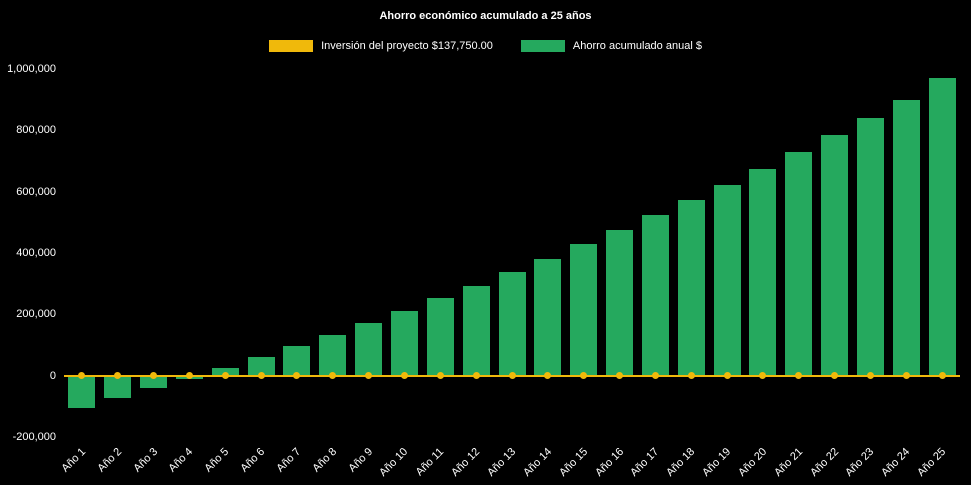 The image size is (971, 485). What do you see at coordinates (34, 437) in the screenshot?
I see `y-axis-tick-label: -200,000` at bounding box center [34, 437].